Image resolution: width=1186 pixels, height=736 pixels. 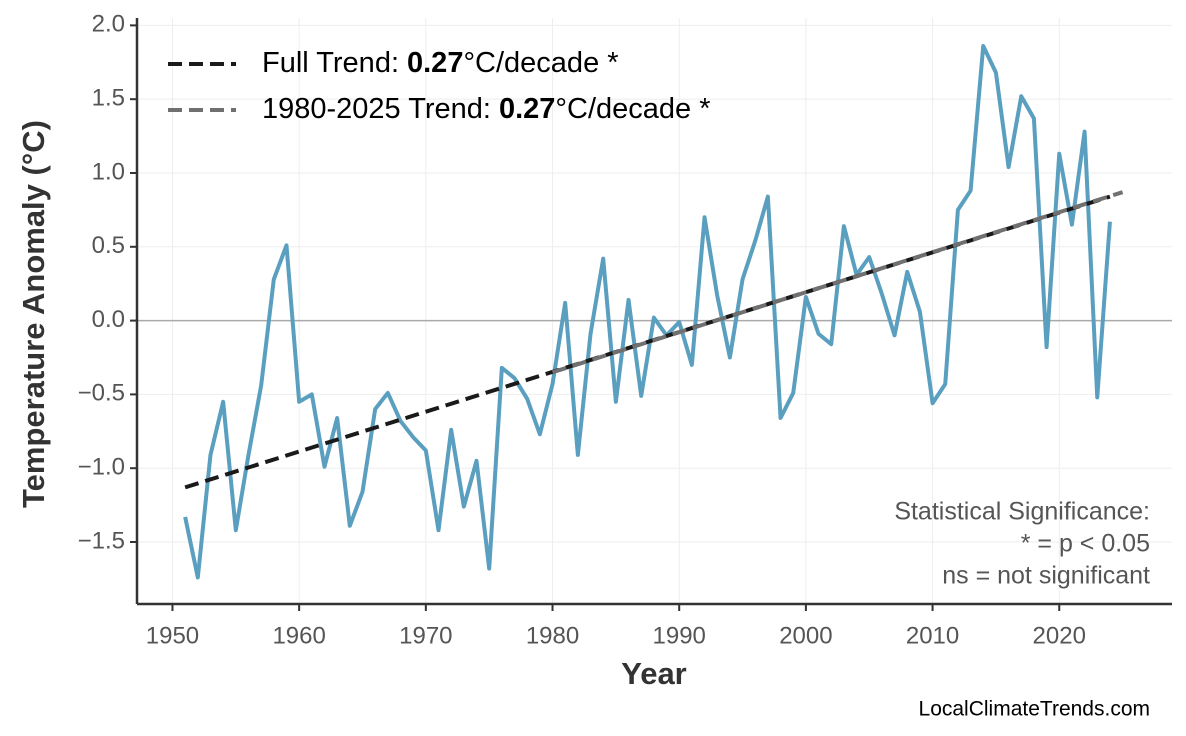 I want to click on x-tick-label: 2000, so click(x=805, y=635).